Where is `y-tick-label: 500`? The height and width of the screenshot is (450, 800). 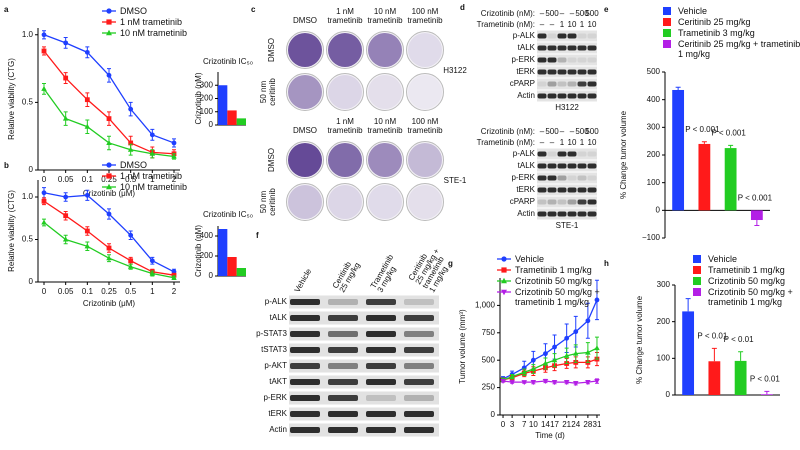 y-tick-label: 500 is located at coordinates (489, 359).